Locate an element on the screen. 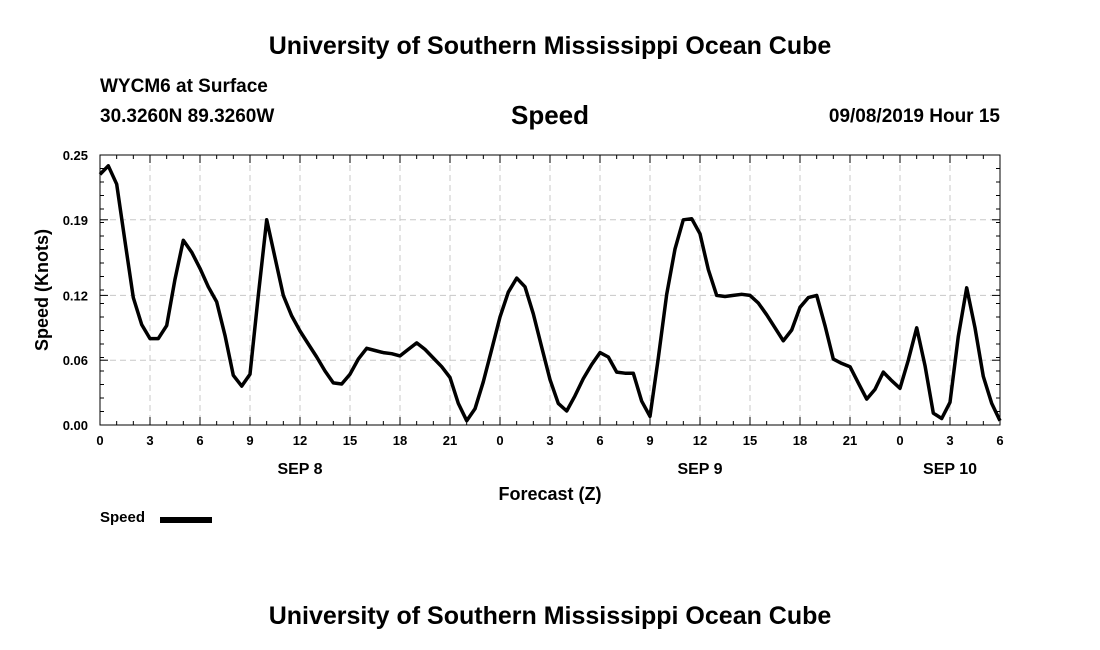  chart-title: Speed is located at coordinates (550, 115).